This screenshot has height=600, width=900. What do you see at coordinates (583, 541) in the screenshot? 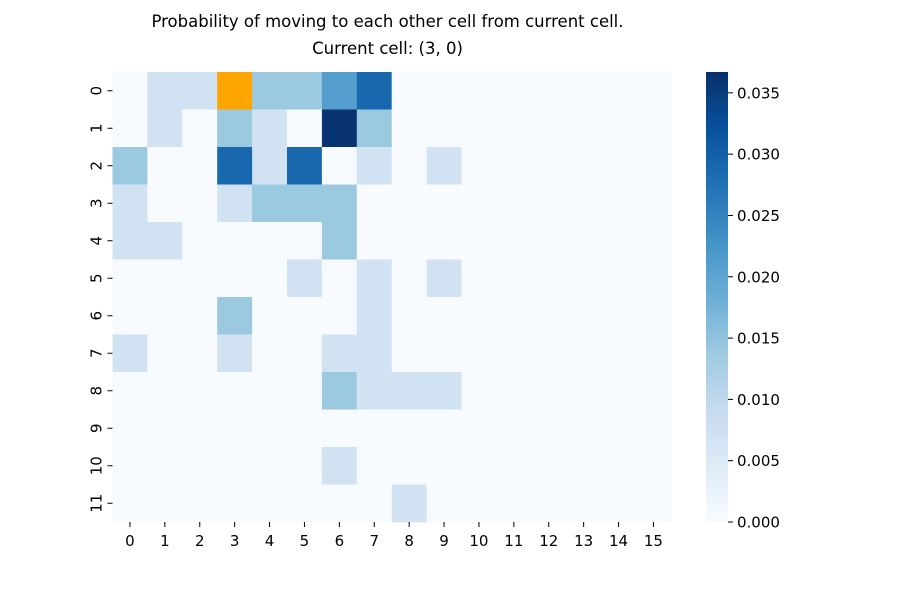
I see `x-tick-label: 13` at bounding box center [583, 541].